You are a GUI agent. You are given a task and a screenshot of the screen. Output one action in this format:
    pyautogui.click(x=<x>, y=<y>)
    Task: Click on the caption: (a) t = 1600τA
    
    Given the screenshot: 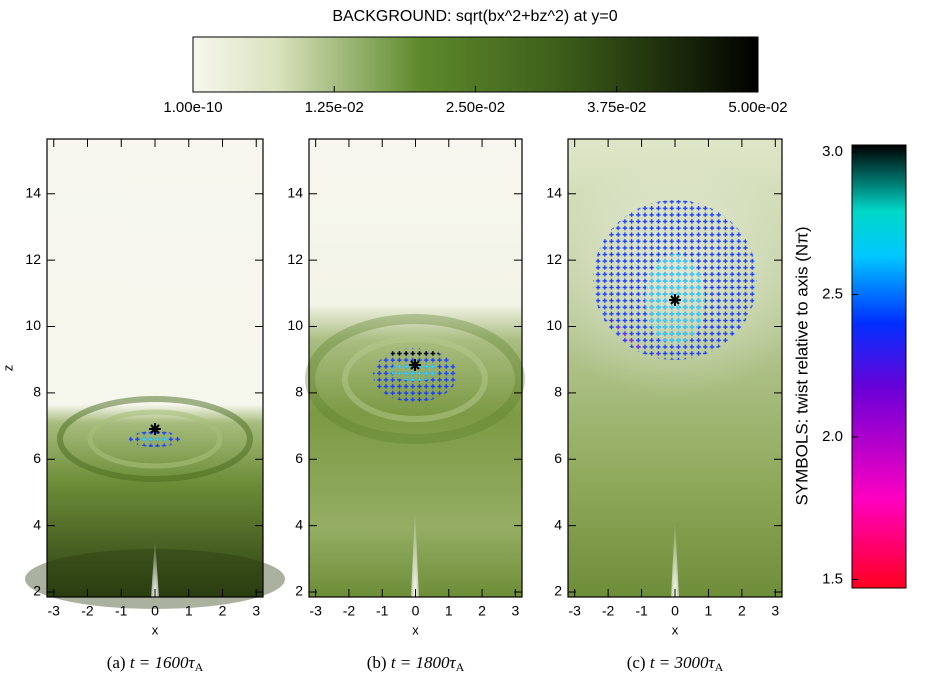 What is the action you would take?
    pyautogui.click(x=155, y=663)
    